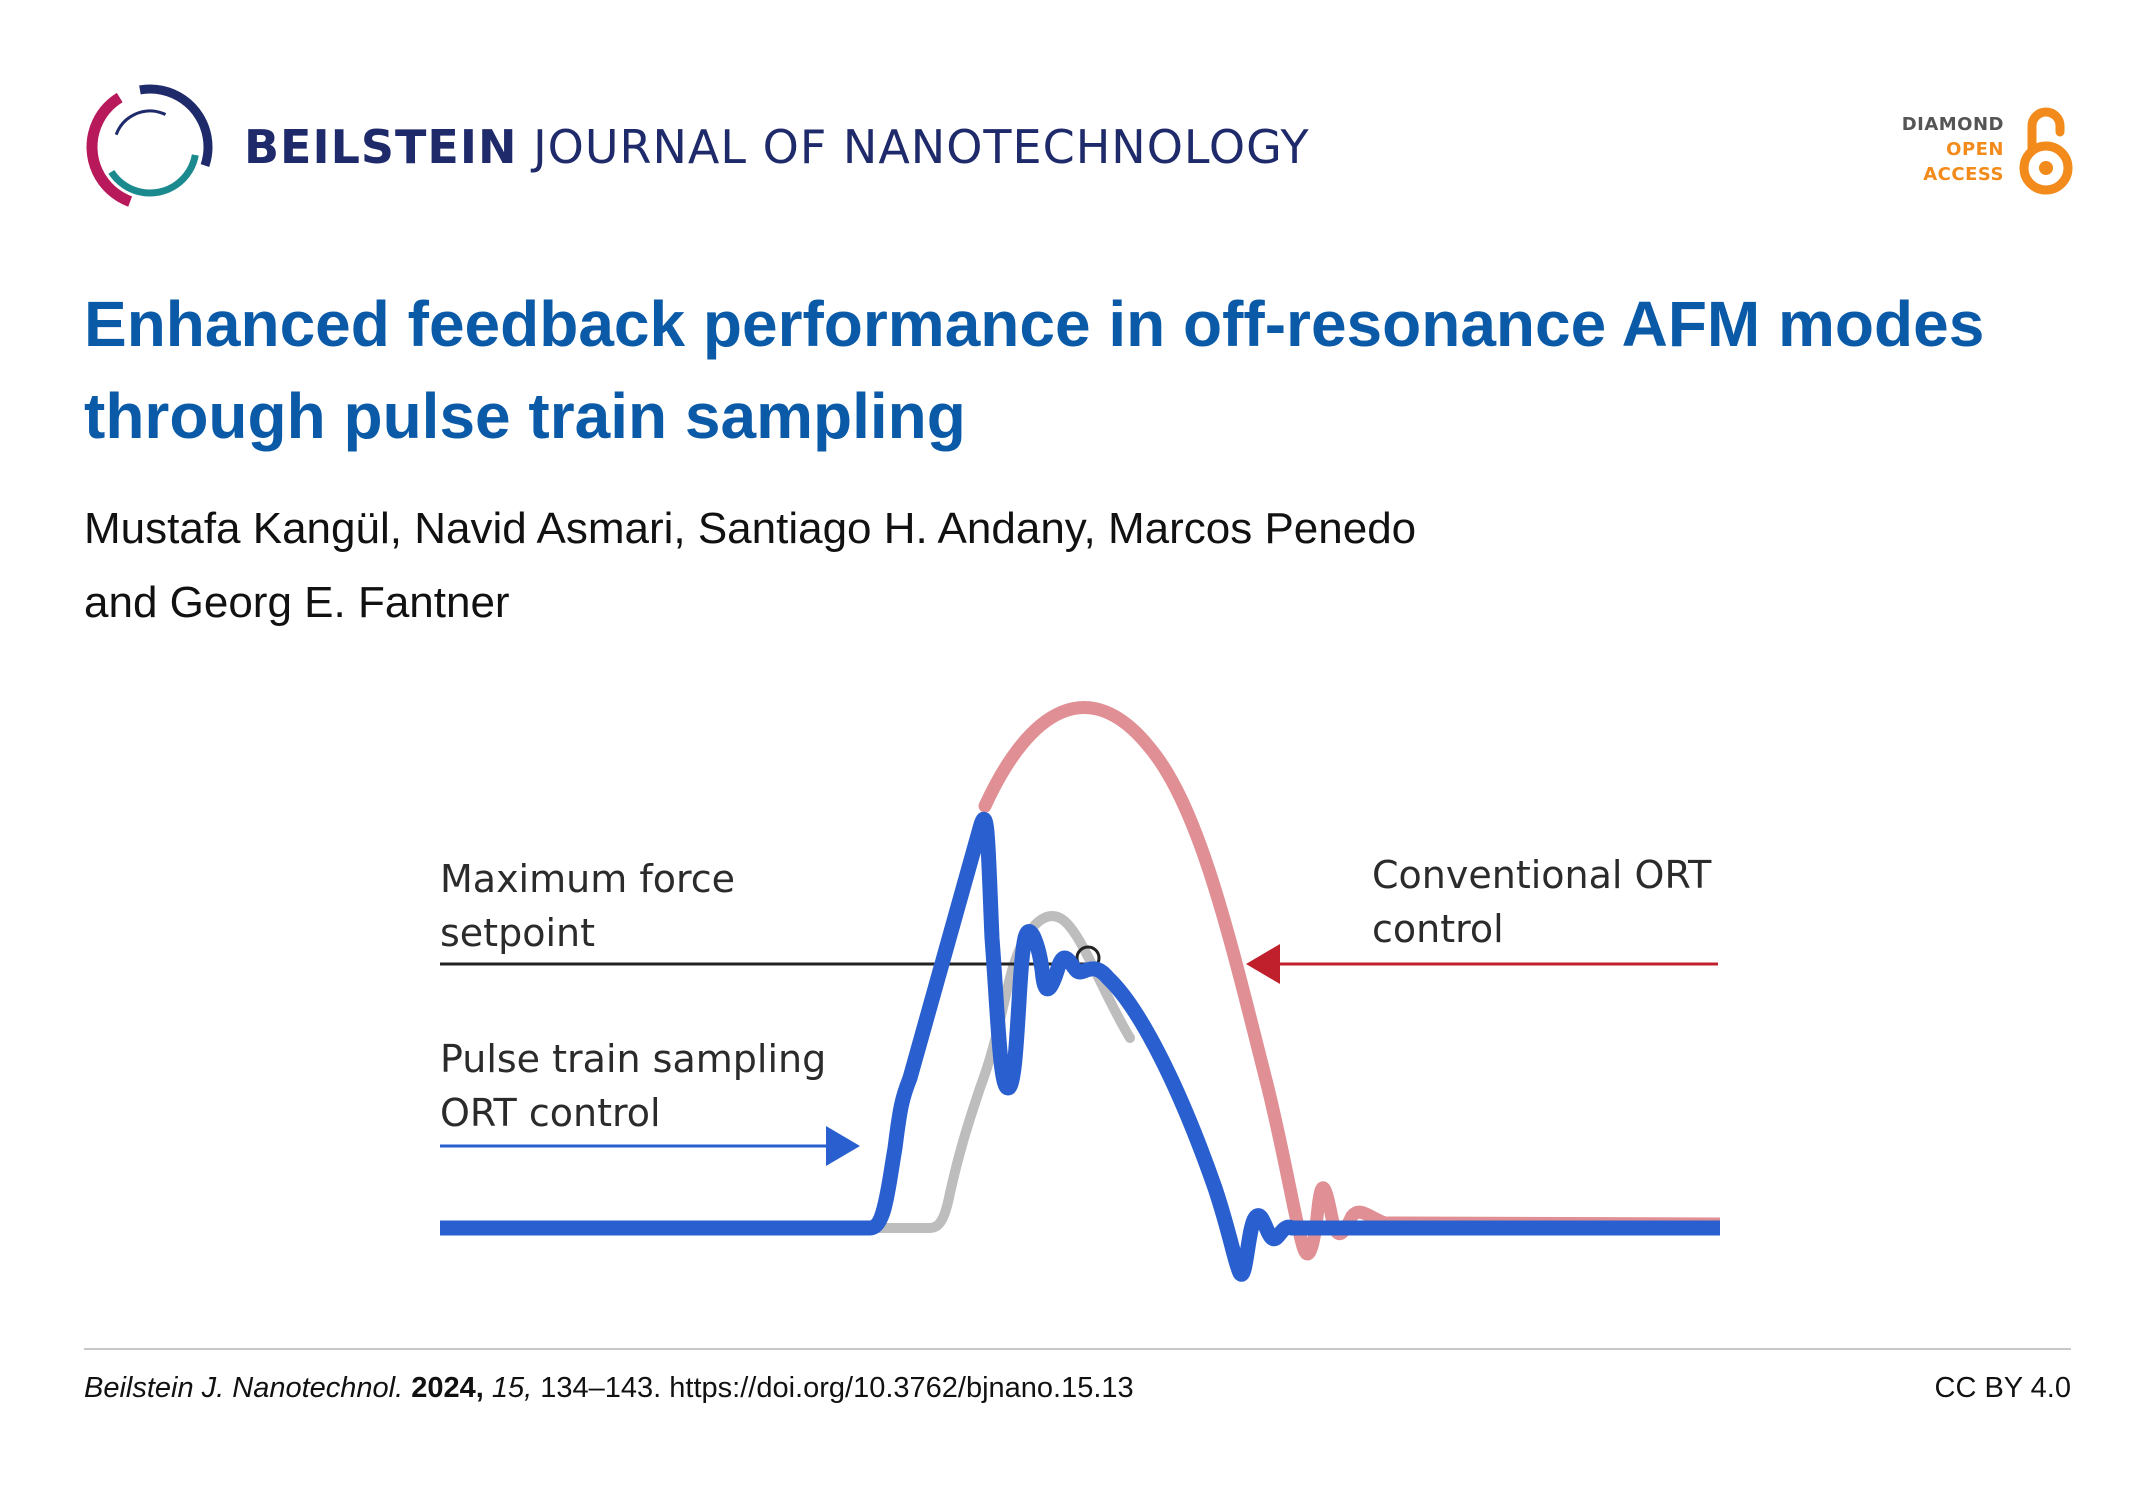 The width and height of the screenshot is (2150, 1497). What do you see at coordinates (1438, 929) in the screenshot?
I see `conventional-label-line-2: control` at bounding box center [1438, 929].